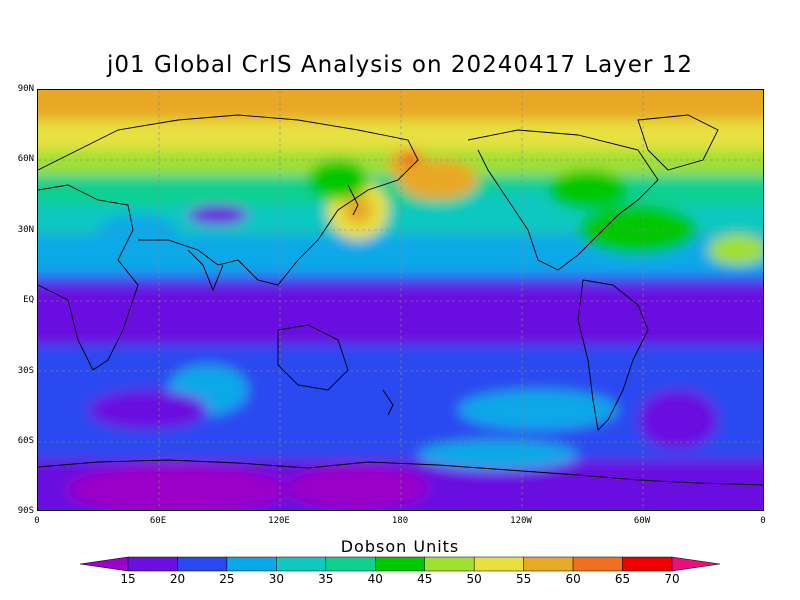 Image resolution: width=800 pixels, height=600 pixels. I want to click on lon-label-60e: 60E, so click(158, 521).